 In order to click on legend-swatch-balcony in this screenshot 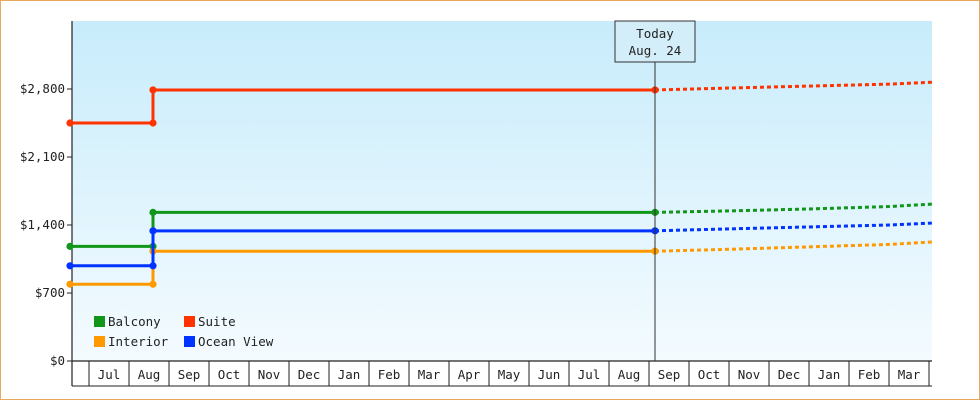, I will do `click(99, 321)`.